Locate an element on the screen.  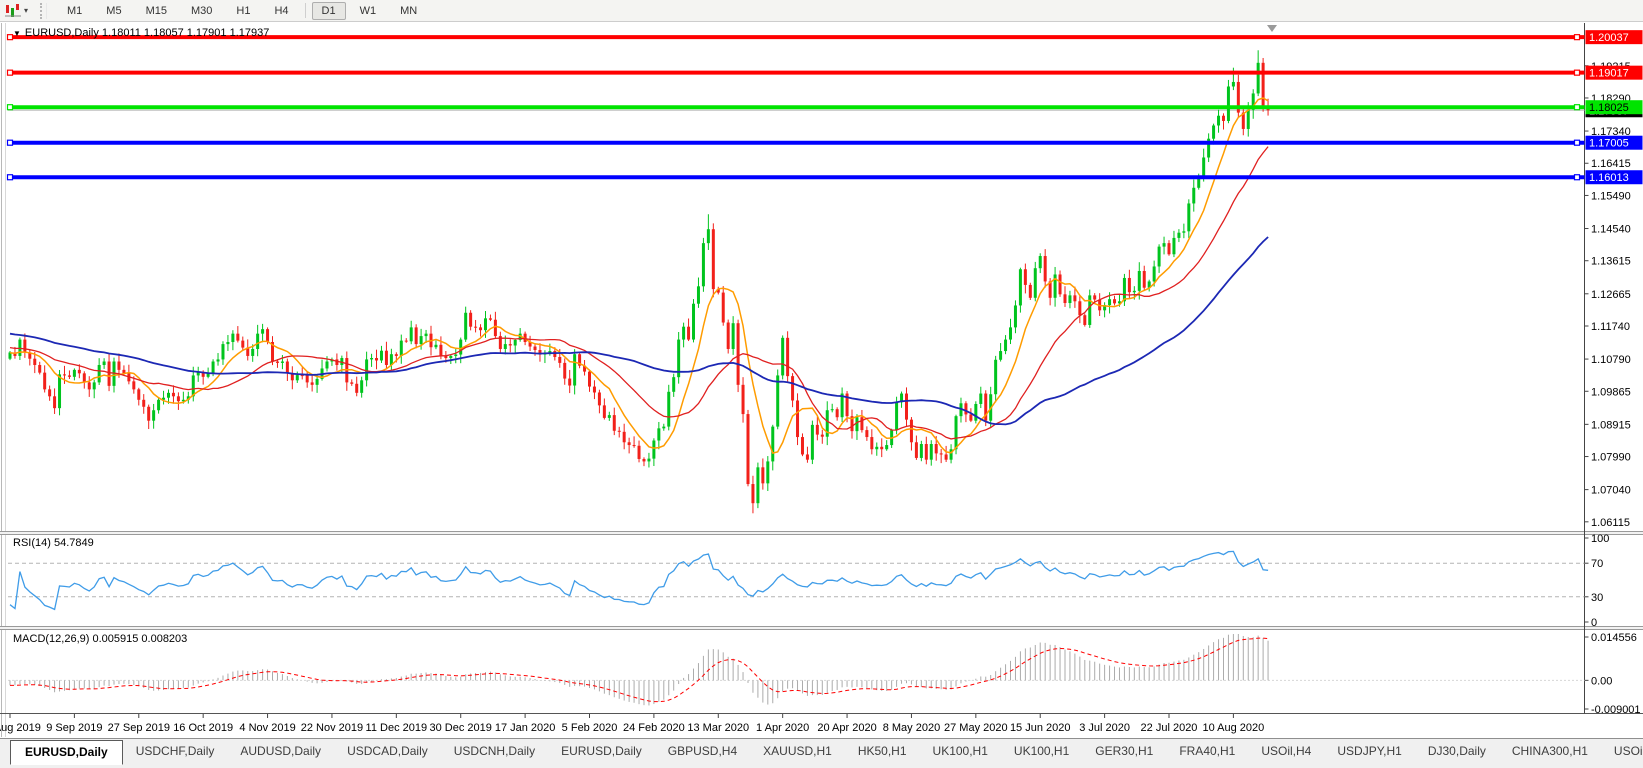
chart-mode-dropdown-icon: ▾ is located at coordinates (26, 10).